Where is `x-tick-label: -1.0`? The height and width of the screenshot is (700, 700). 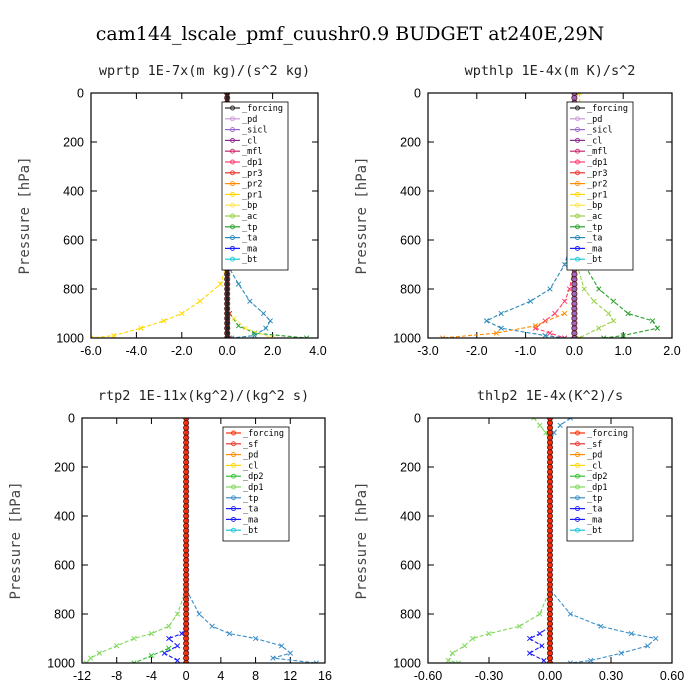
x-tick-label: -1.0 is located at coordinates (526, 351).